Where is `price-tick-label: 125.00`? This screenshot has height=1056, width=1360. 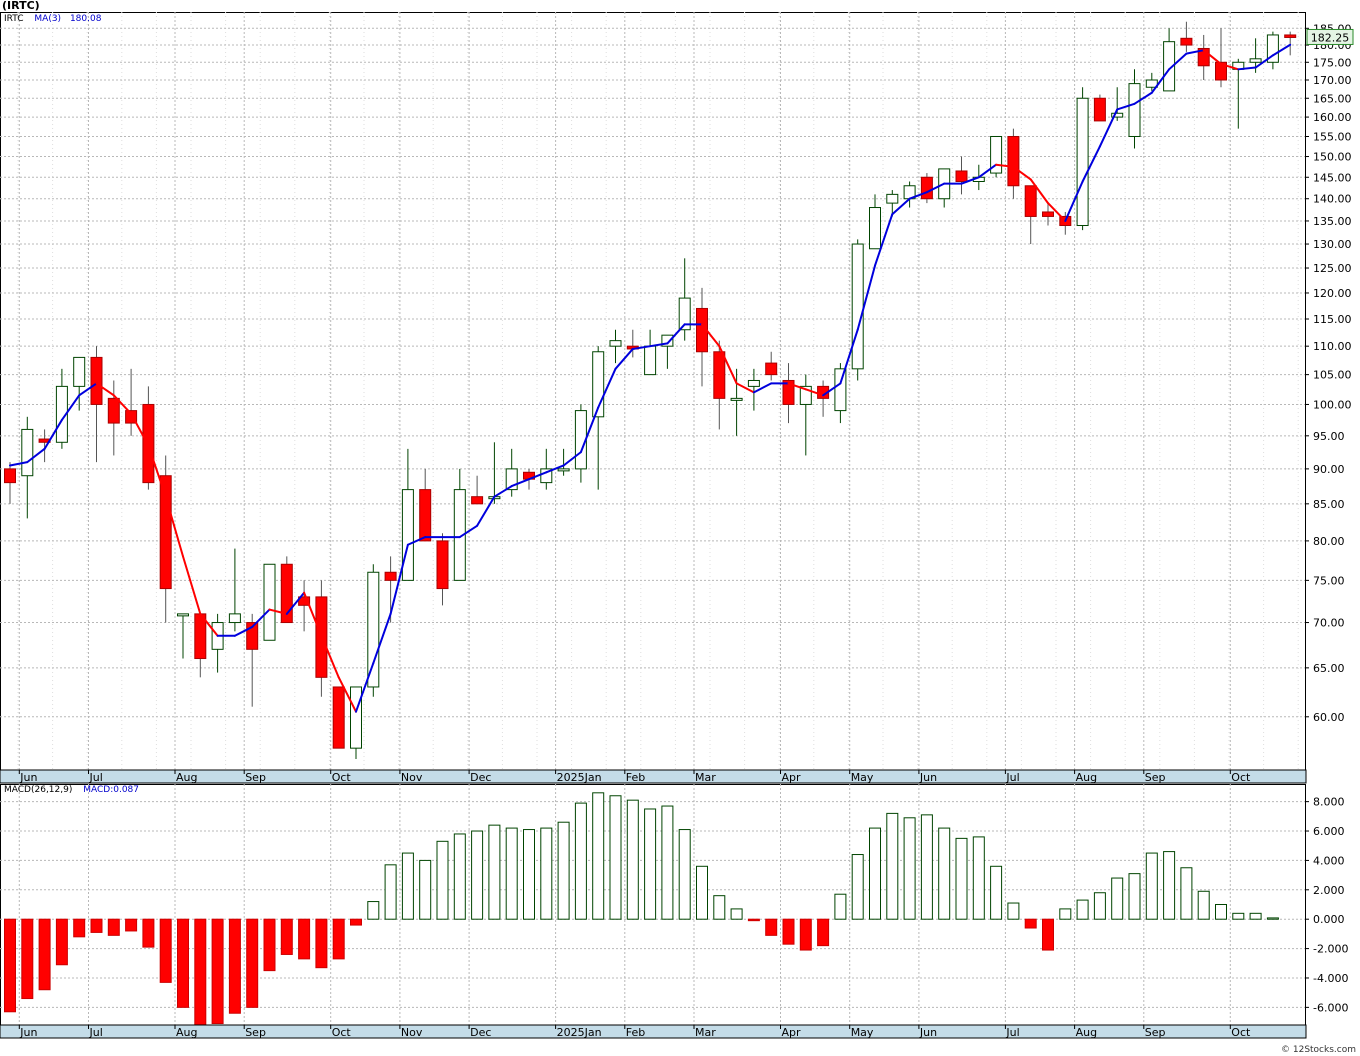
price-tick-label: 125.00 is located at coordinates (1332, 268).